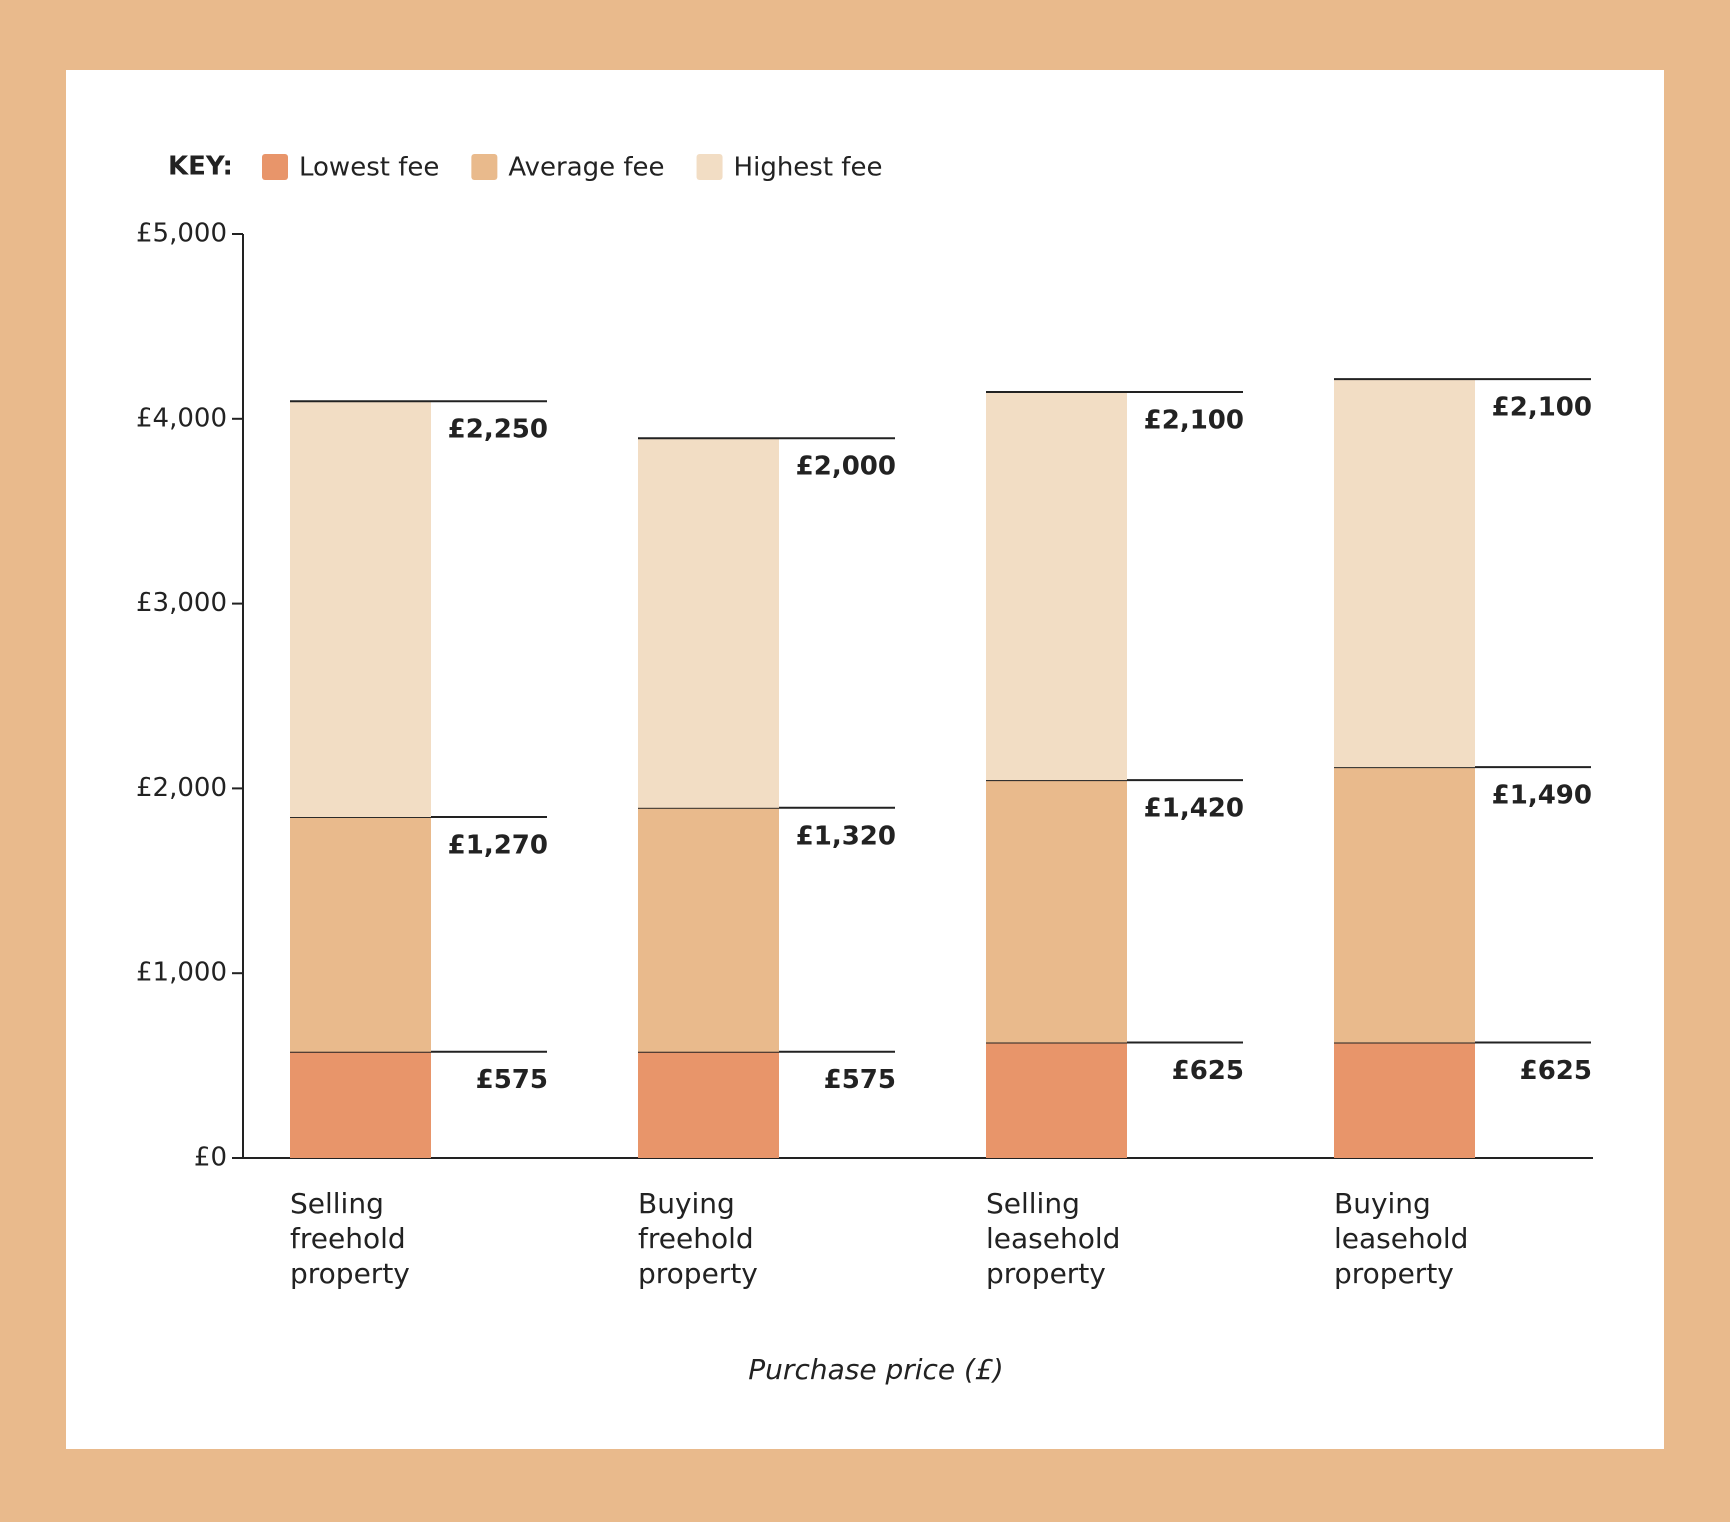 This screenshot has height=1522, width=1730. I want to click on legend-label: Highest fee, so click(808, 168).